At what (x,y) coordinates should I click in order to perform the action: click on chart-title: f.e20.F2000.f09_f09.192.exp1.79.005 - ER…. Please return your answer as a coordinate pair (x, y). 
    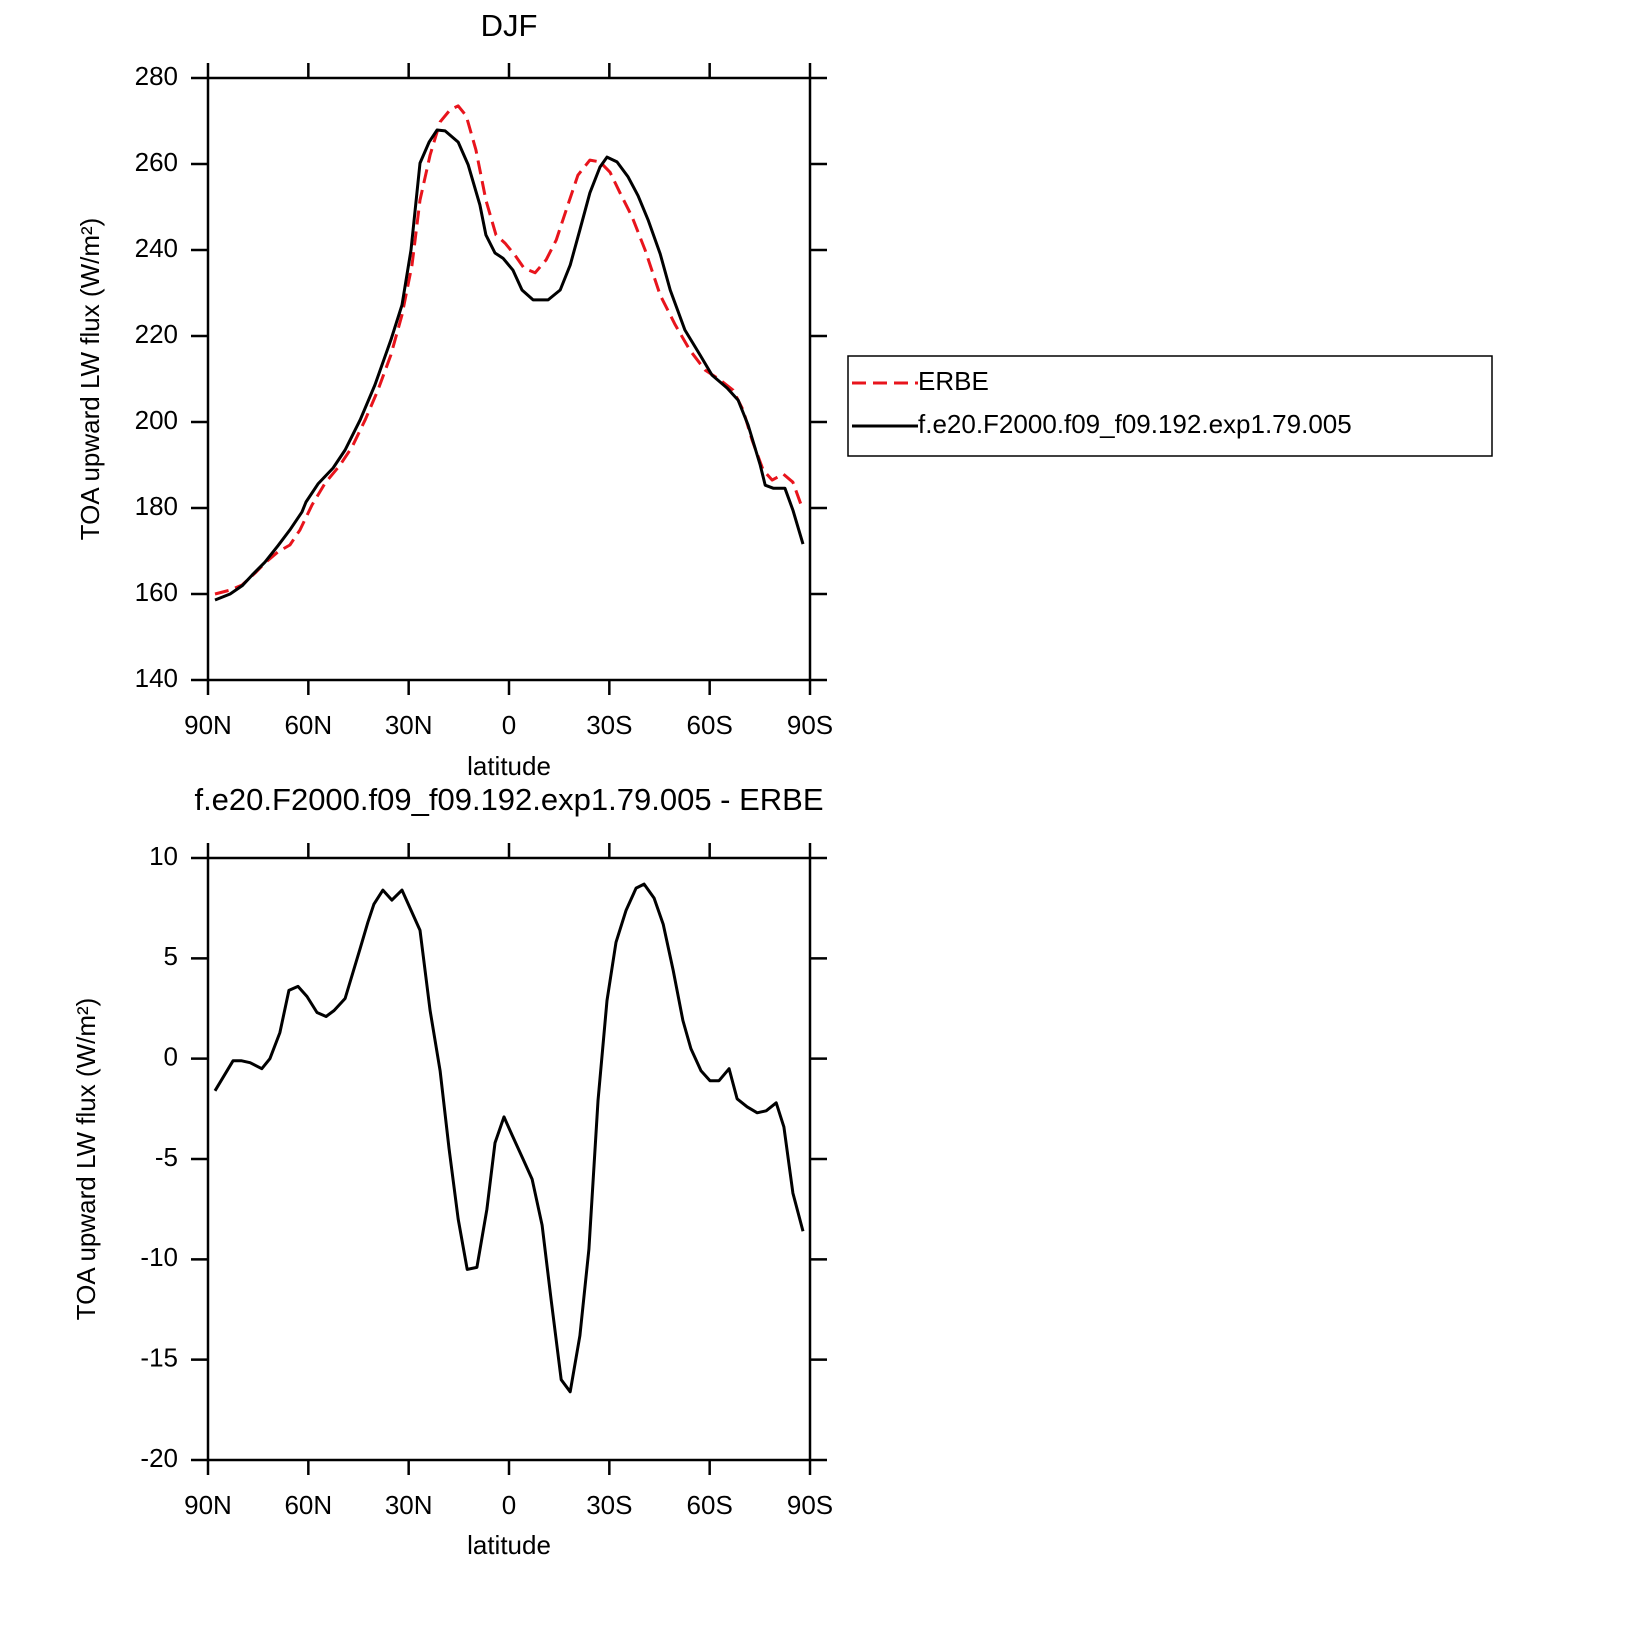
    Looking at the image, I should click on (508, 799).